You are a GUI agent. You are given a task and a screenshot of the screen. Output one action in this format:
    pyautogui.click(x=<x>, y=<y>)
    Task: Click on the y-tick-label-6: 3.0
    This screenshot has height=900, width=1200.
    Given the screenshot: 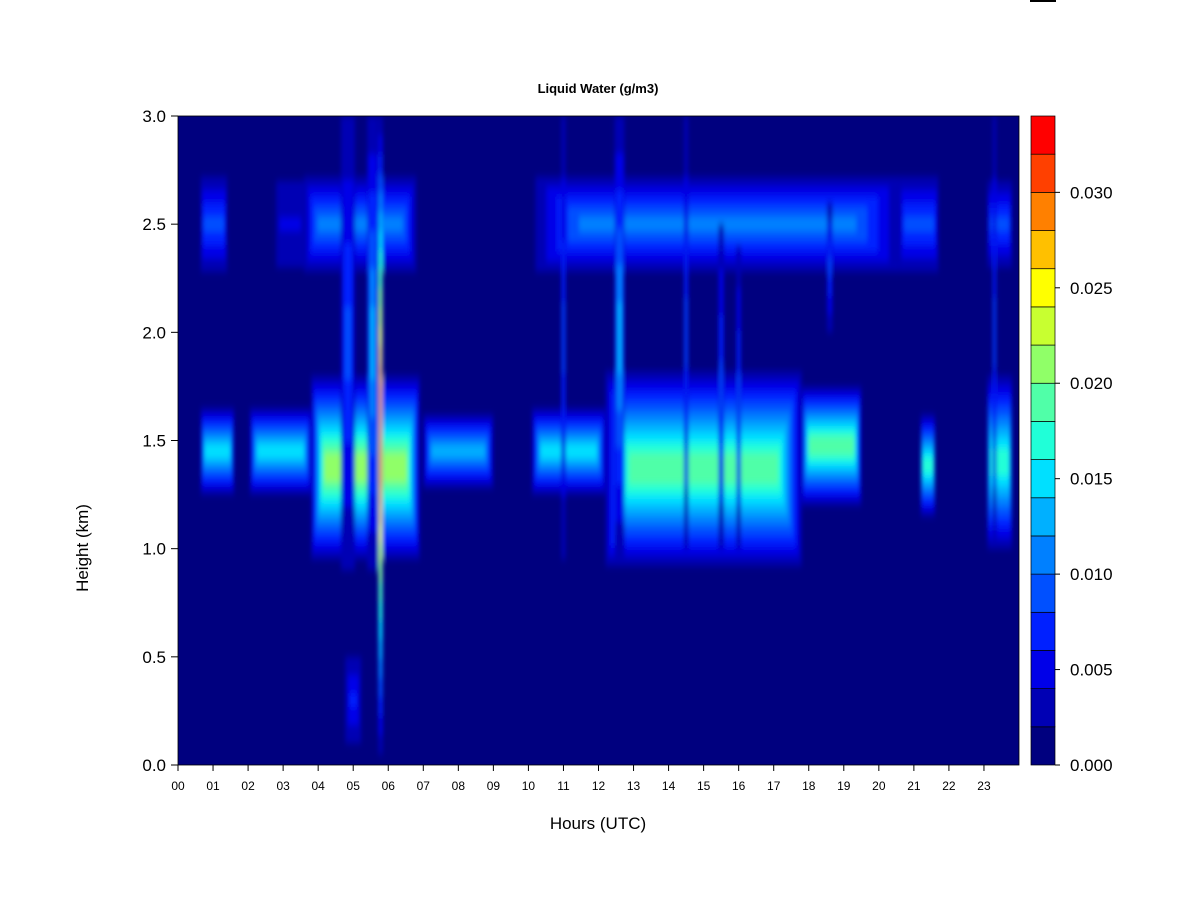 What is the action you would take?
    pyautogui.click(x=154, y=116)
    